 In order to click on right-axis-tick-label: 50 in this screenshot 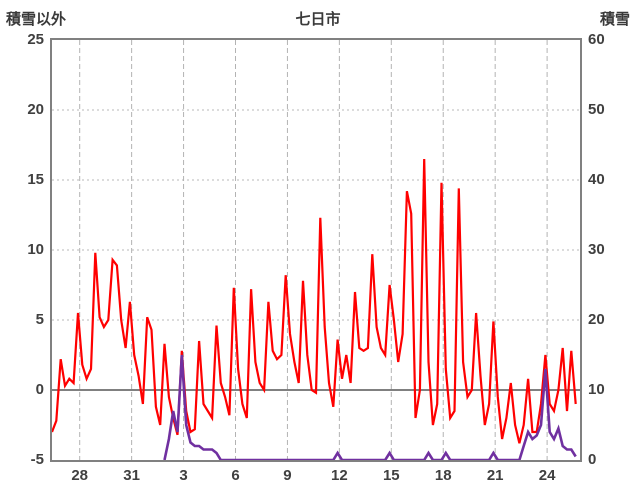, I will do `click(596, 109)`.